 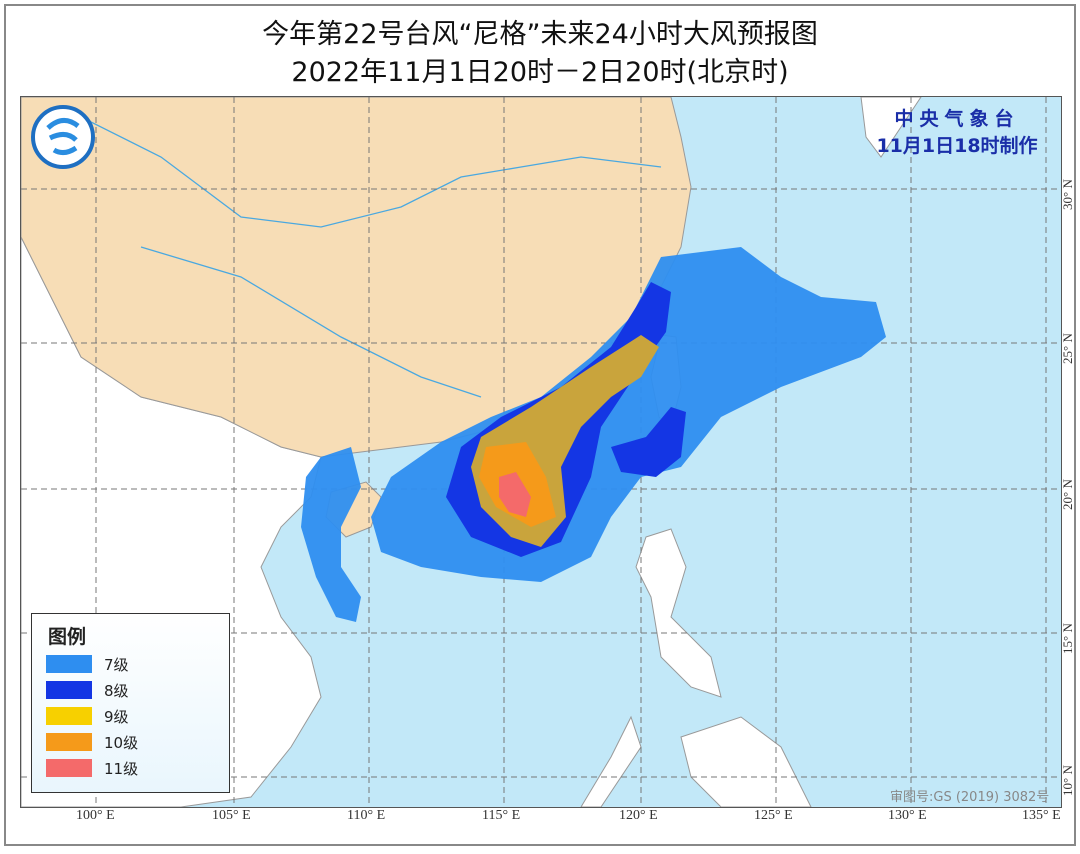 I want to click on lat-label: 10° N, so click(x=1067, y=780).